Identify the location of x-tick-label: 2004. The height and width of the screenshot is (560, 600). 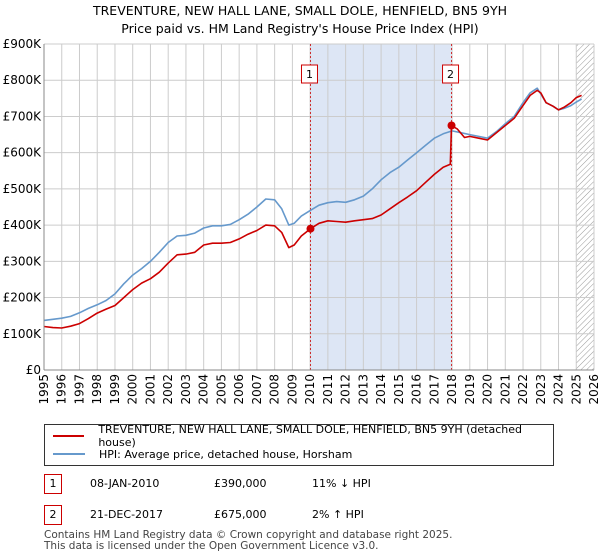
(204, 389).